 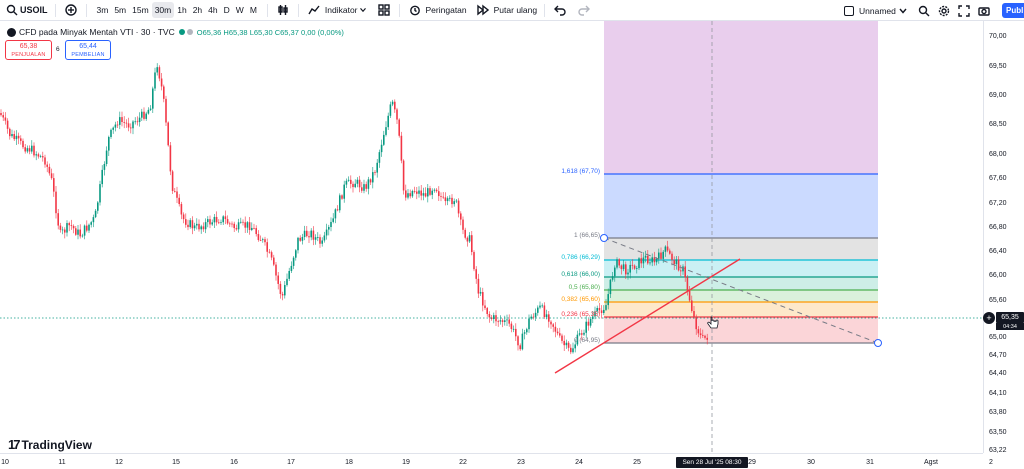 What do you see at coordinates (446, 10) in the screenshot?
I see `alert-label: Peringatan` at bounding box center [446, 10].